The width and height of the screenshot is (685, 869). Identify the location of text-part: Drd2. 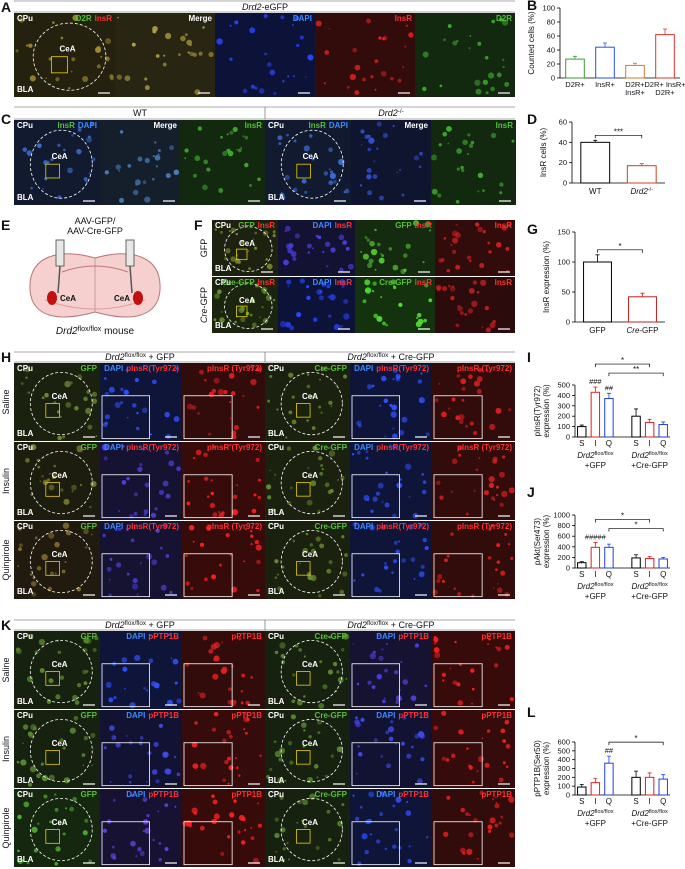
(115, 625).